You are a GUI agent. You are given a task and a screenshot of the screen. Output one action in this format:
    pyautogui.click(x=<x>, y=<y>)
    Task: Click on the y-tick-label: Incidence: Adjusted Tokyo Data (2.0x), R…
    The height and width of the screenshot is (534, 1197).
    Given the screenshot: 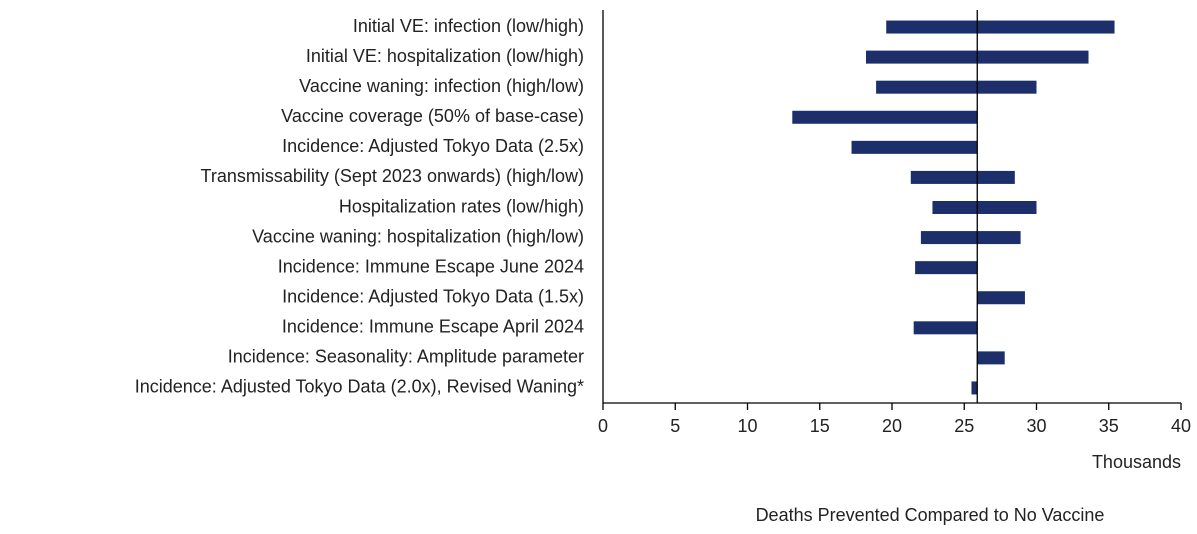 What is the action you would take?
    pyautogui.click(x=359, y=387)
    